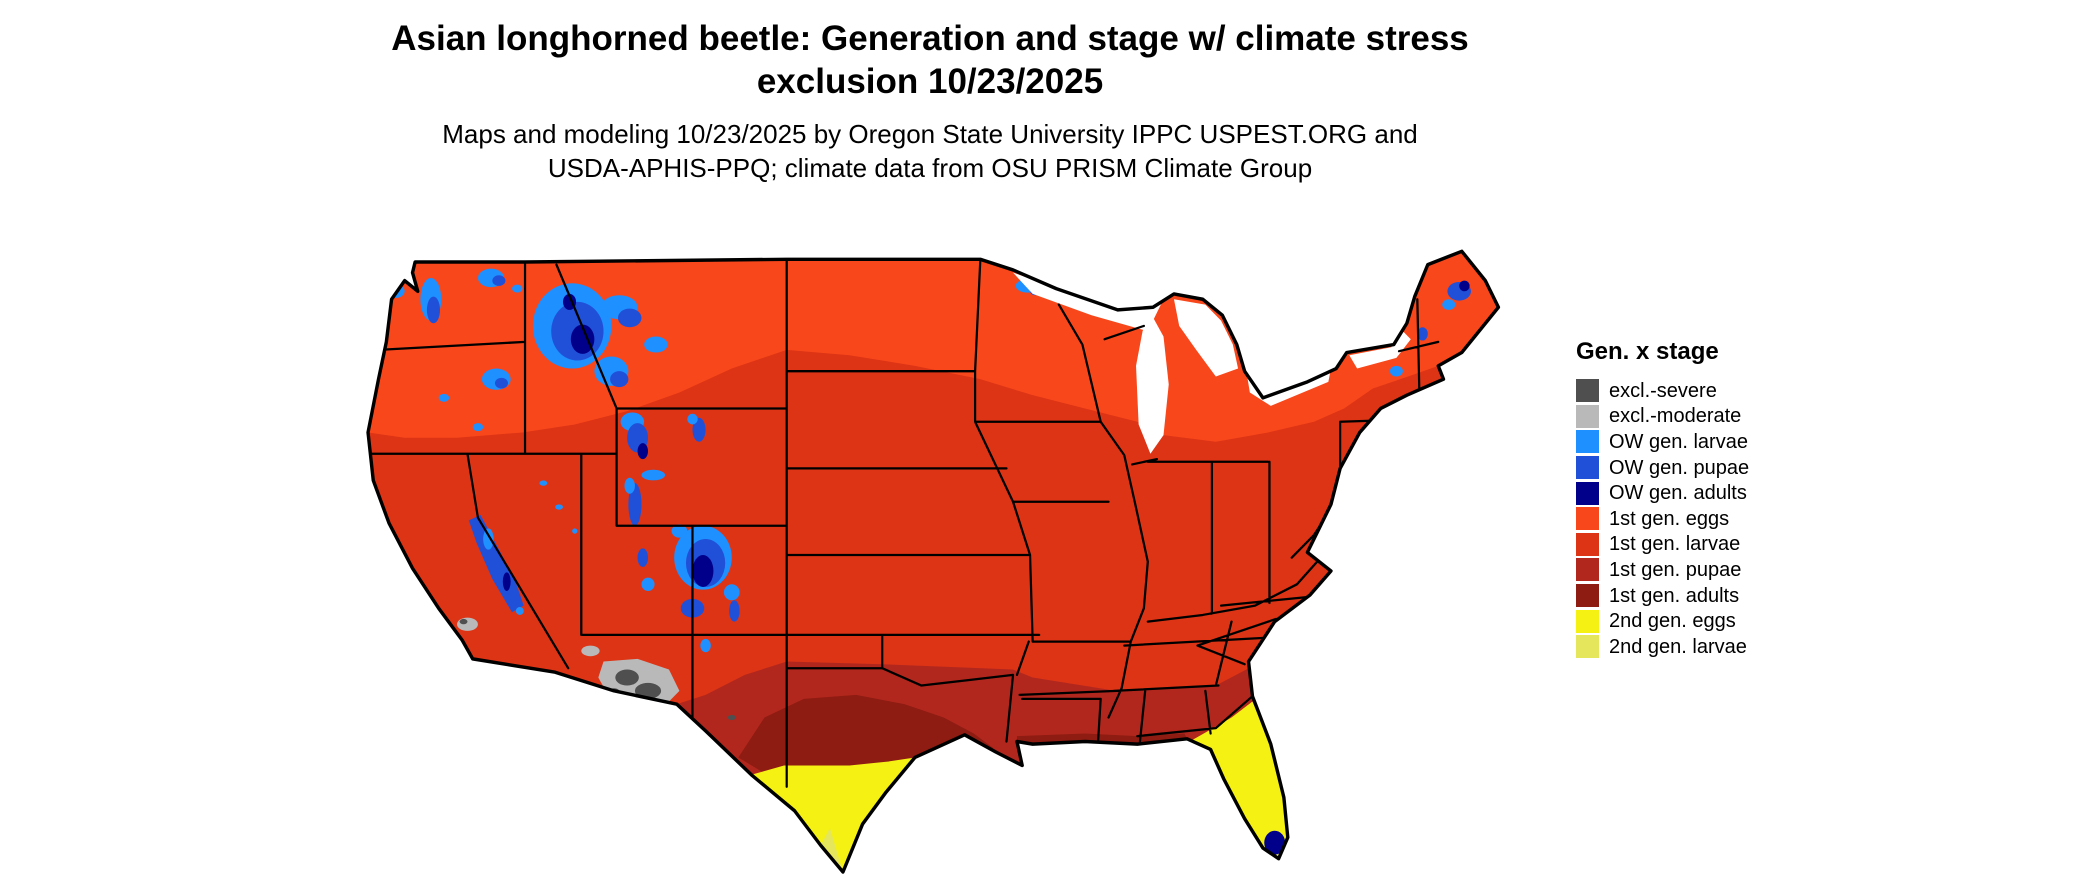 The width and height of the screenshot is (2100, 892). Describe the element at coordinates (1587, 493) in the screenshot. I see `legend-swatch-ow-adults` at that location.